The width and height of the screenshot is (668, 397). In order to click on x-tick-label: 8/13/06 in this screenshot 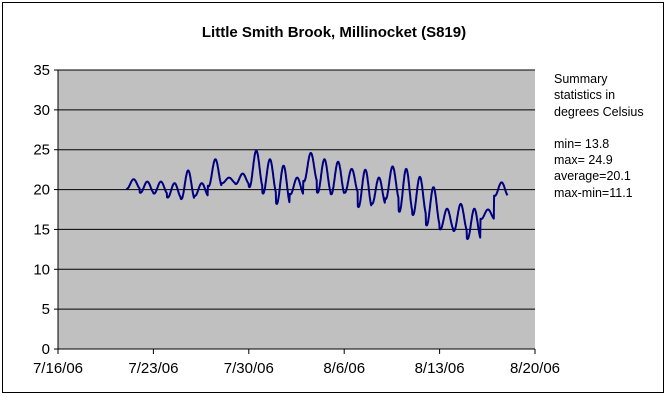, I will do `click(440, 368)`.